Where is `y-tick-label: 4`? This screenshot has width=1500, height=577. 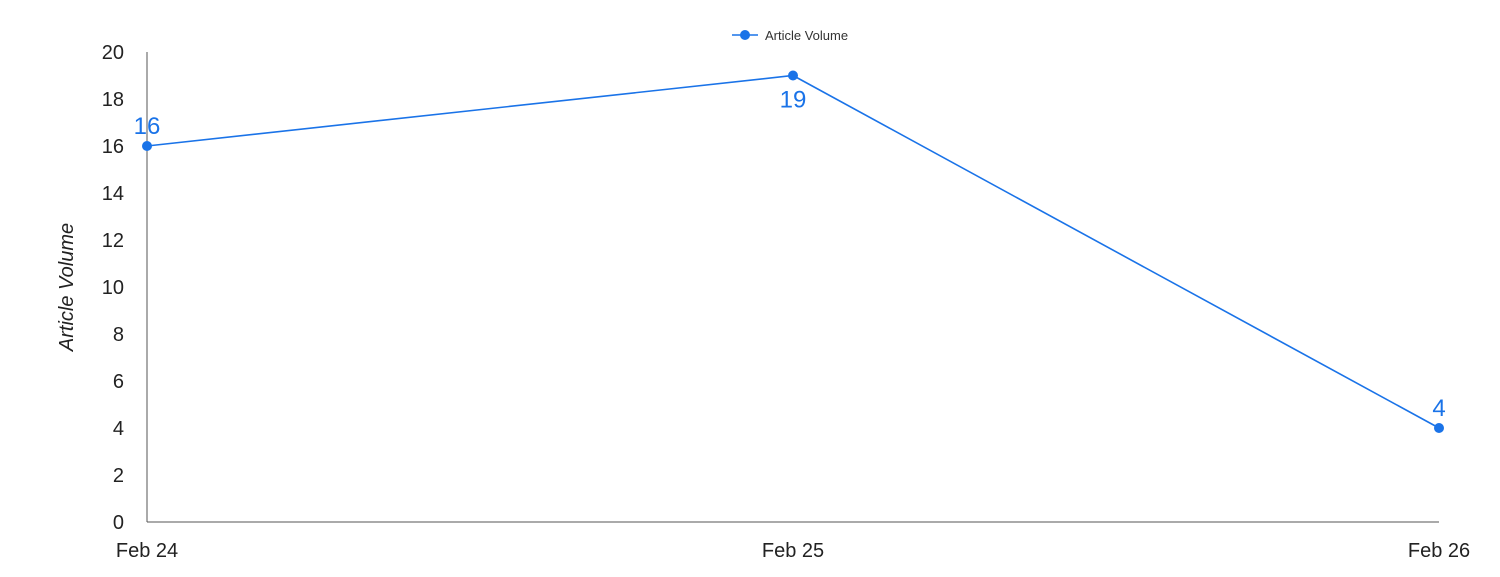 y-tick-label: 4 is located at coordinates (118, 429).